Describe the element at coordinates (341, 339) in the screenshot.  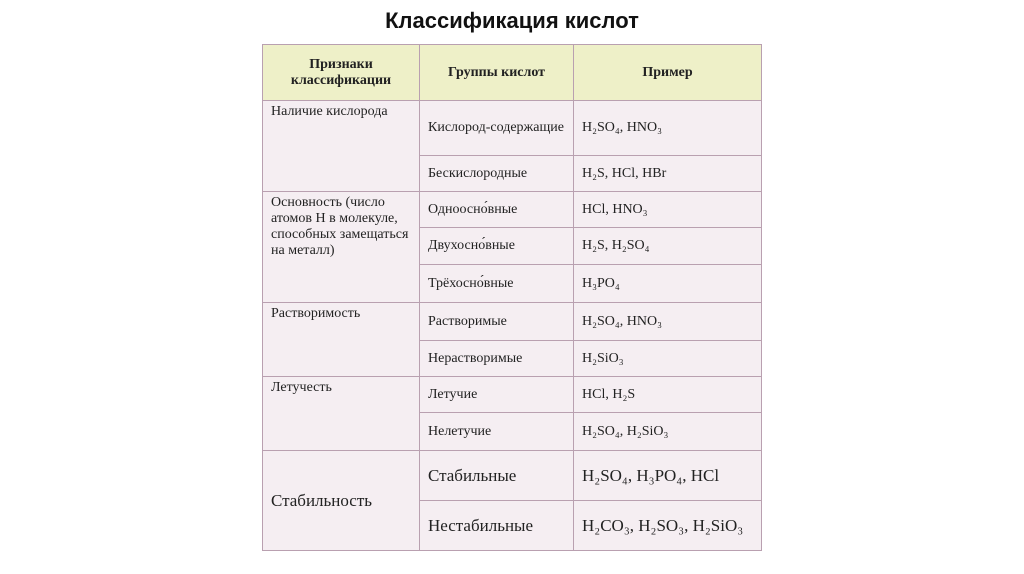
I see `feature-cell: Растворимость` at that location.